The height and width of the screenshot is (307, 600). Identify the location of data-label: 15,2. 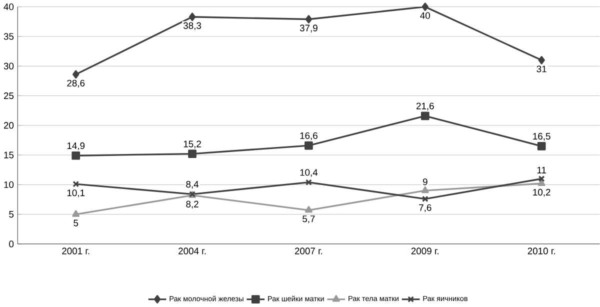
(192, 144).